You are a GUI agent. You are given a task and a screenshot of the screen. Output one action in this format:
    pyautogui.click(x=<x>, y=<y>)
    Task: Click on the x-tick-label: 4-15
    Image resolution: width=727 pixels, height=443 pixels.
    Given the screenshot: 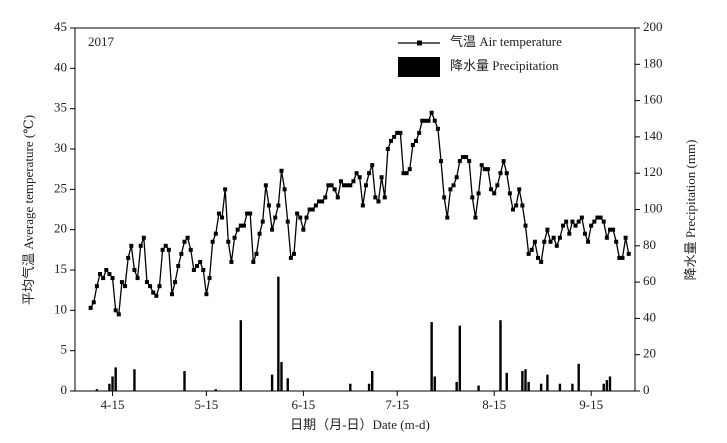 What is the action you would take?
    pyautogui.click(x=113, y=404)
    